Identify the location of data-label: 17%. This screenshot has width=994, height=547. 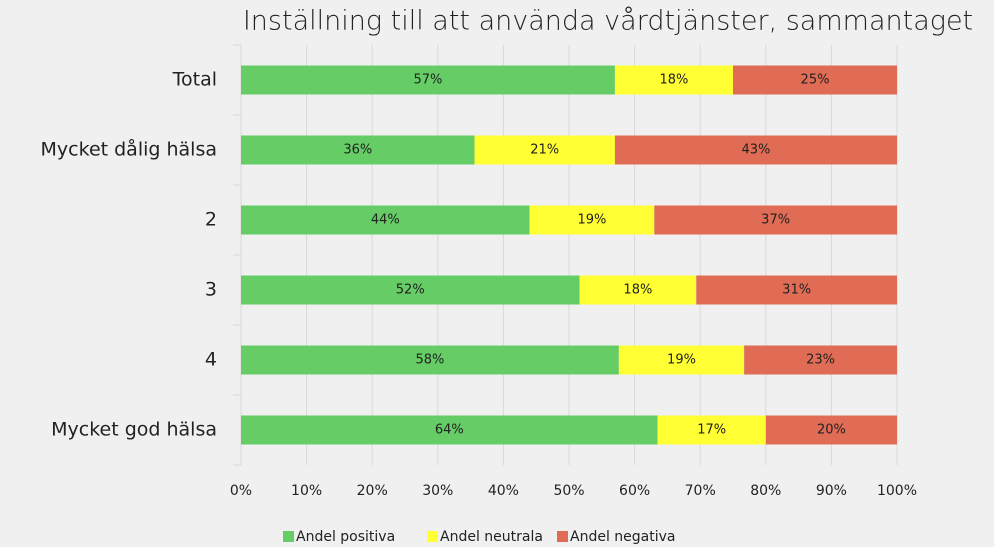
(711, 430).